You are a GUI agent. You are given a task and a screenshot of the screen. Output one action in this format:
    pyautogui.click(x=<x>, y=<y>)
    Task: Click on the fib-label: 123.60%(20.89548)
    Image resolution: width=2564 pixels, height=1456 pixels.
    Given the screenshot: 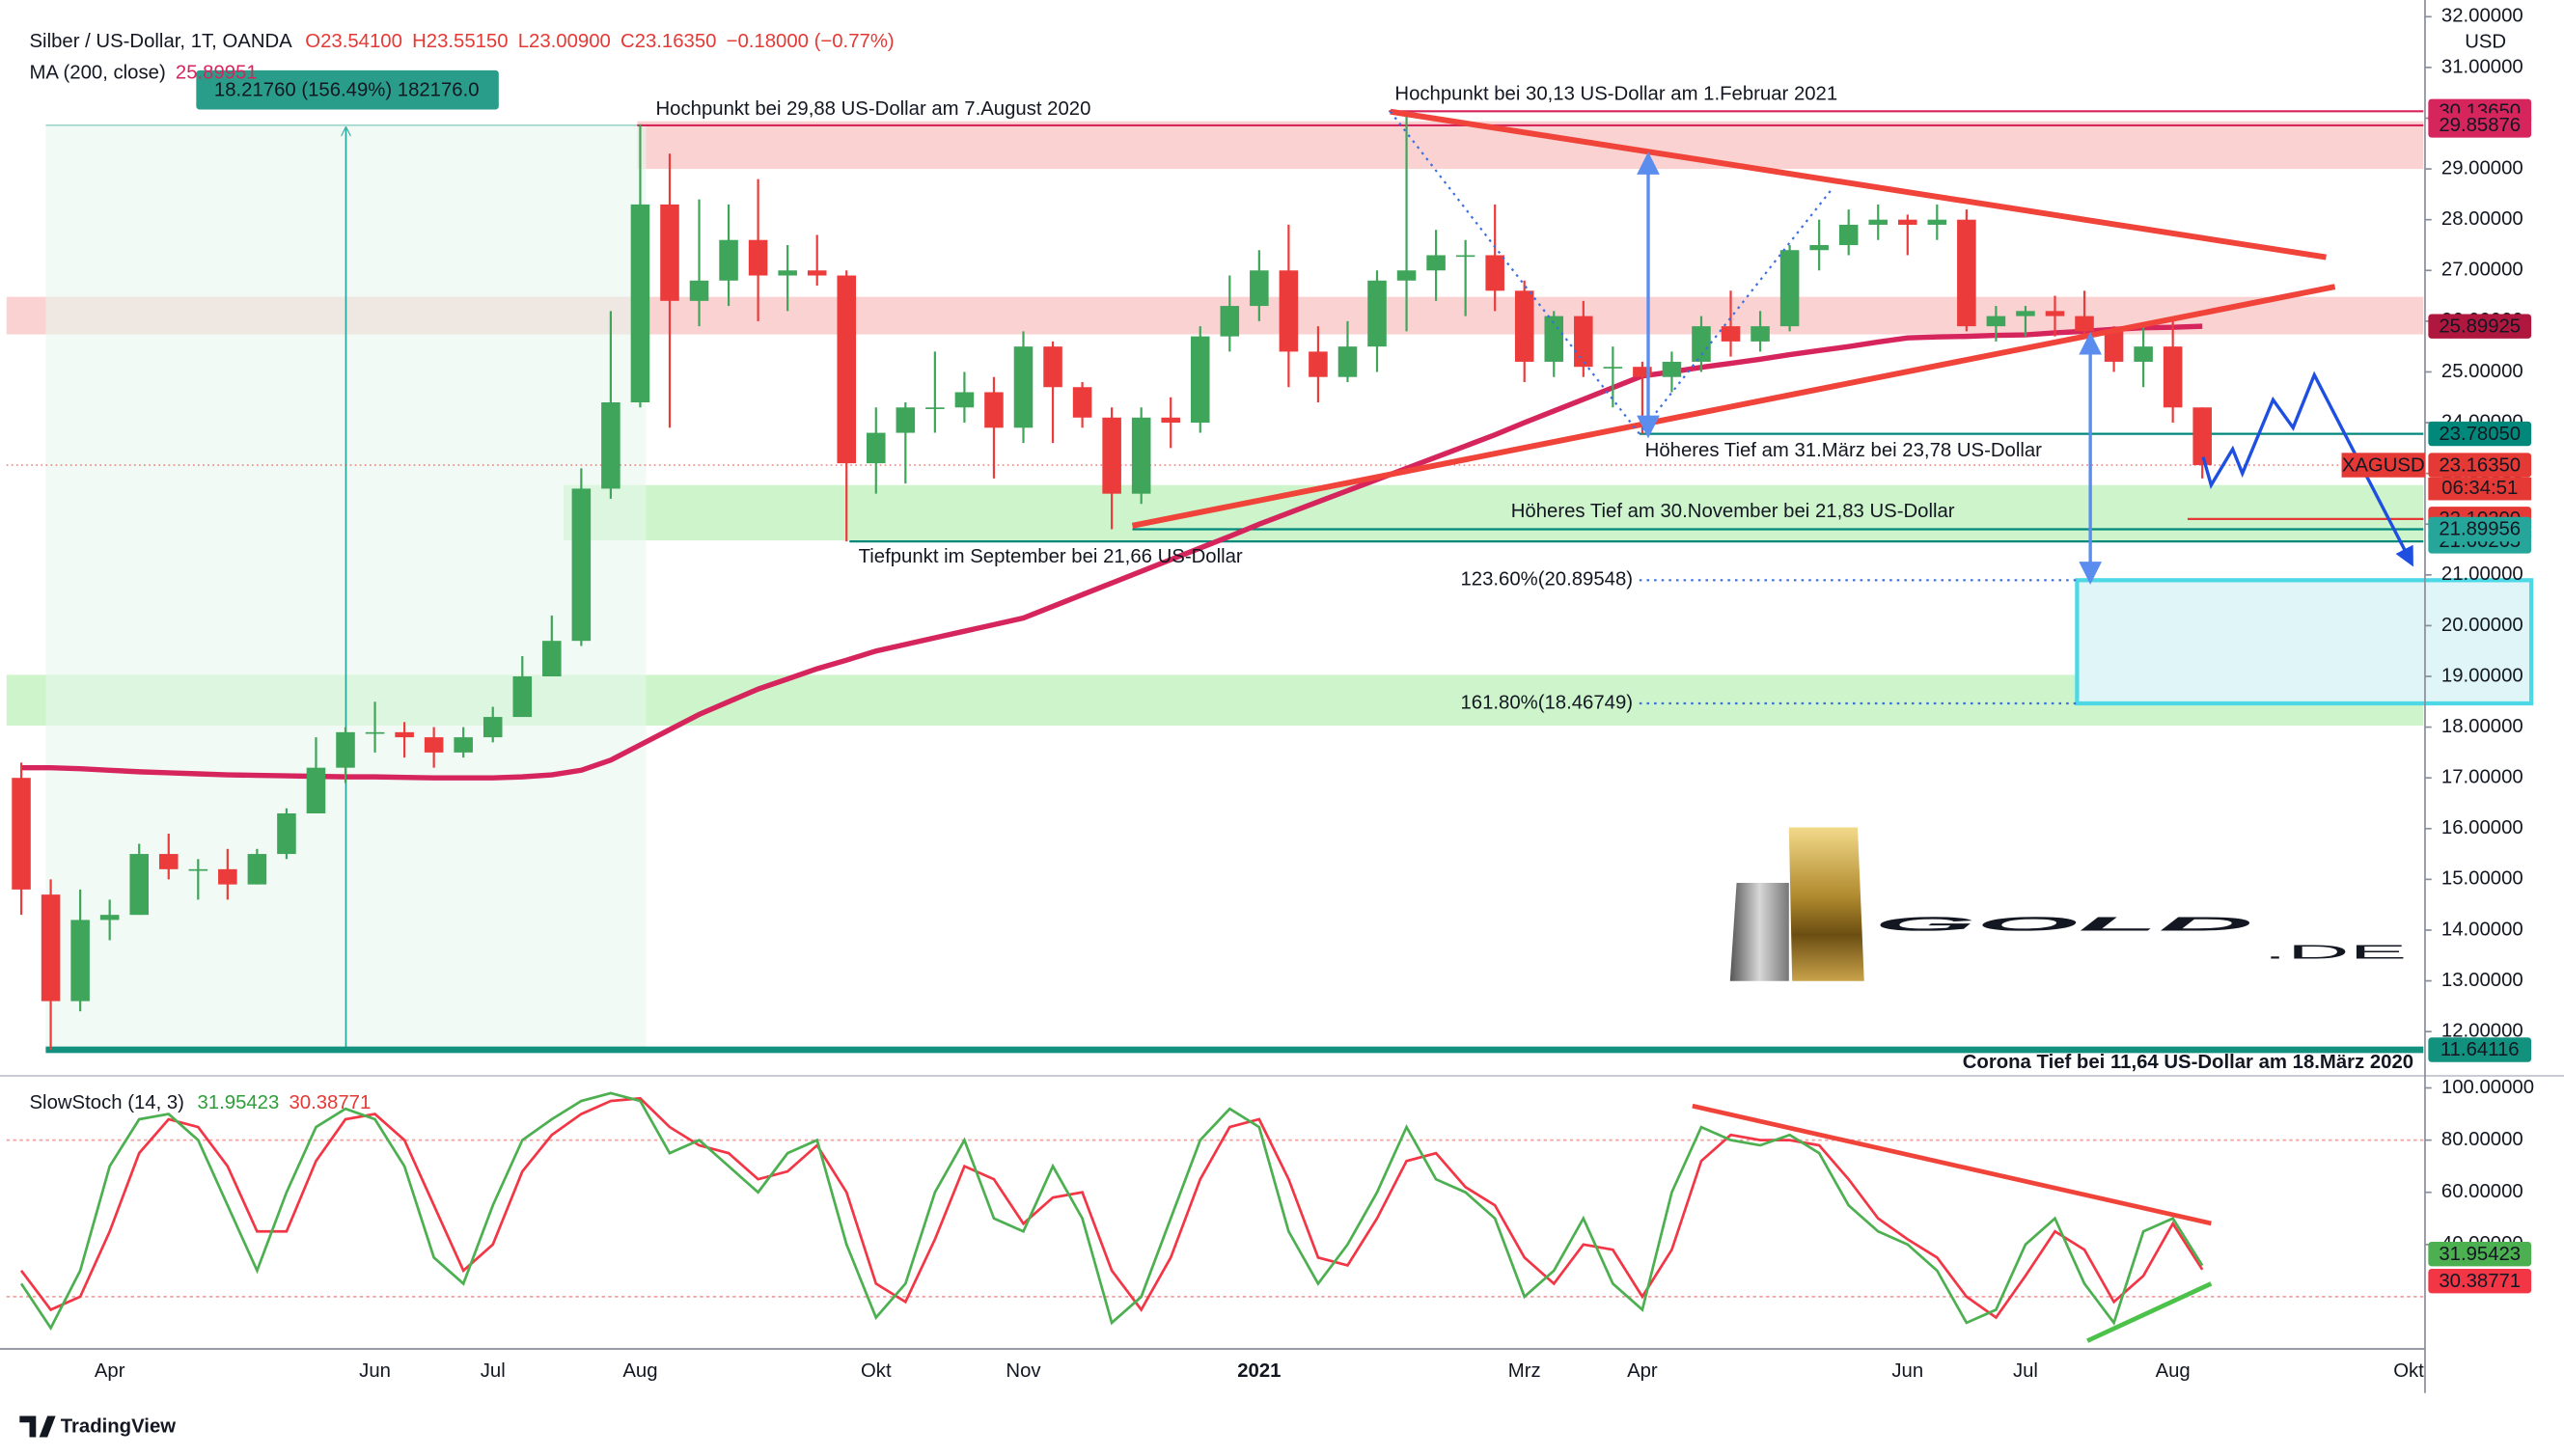 What is the action you would take?
    pyautogui.click(x=1547, y=580)
    